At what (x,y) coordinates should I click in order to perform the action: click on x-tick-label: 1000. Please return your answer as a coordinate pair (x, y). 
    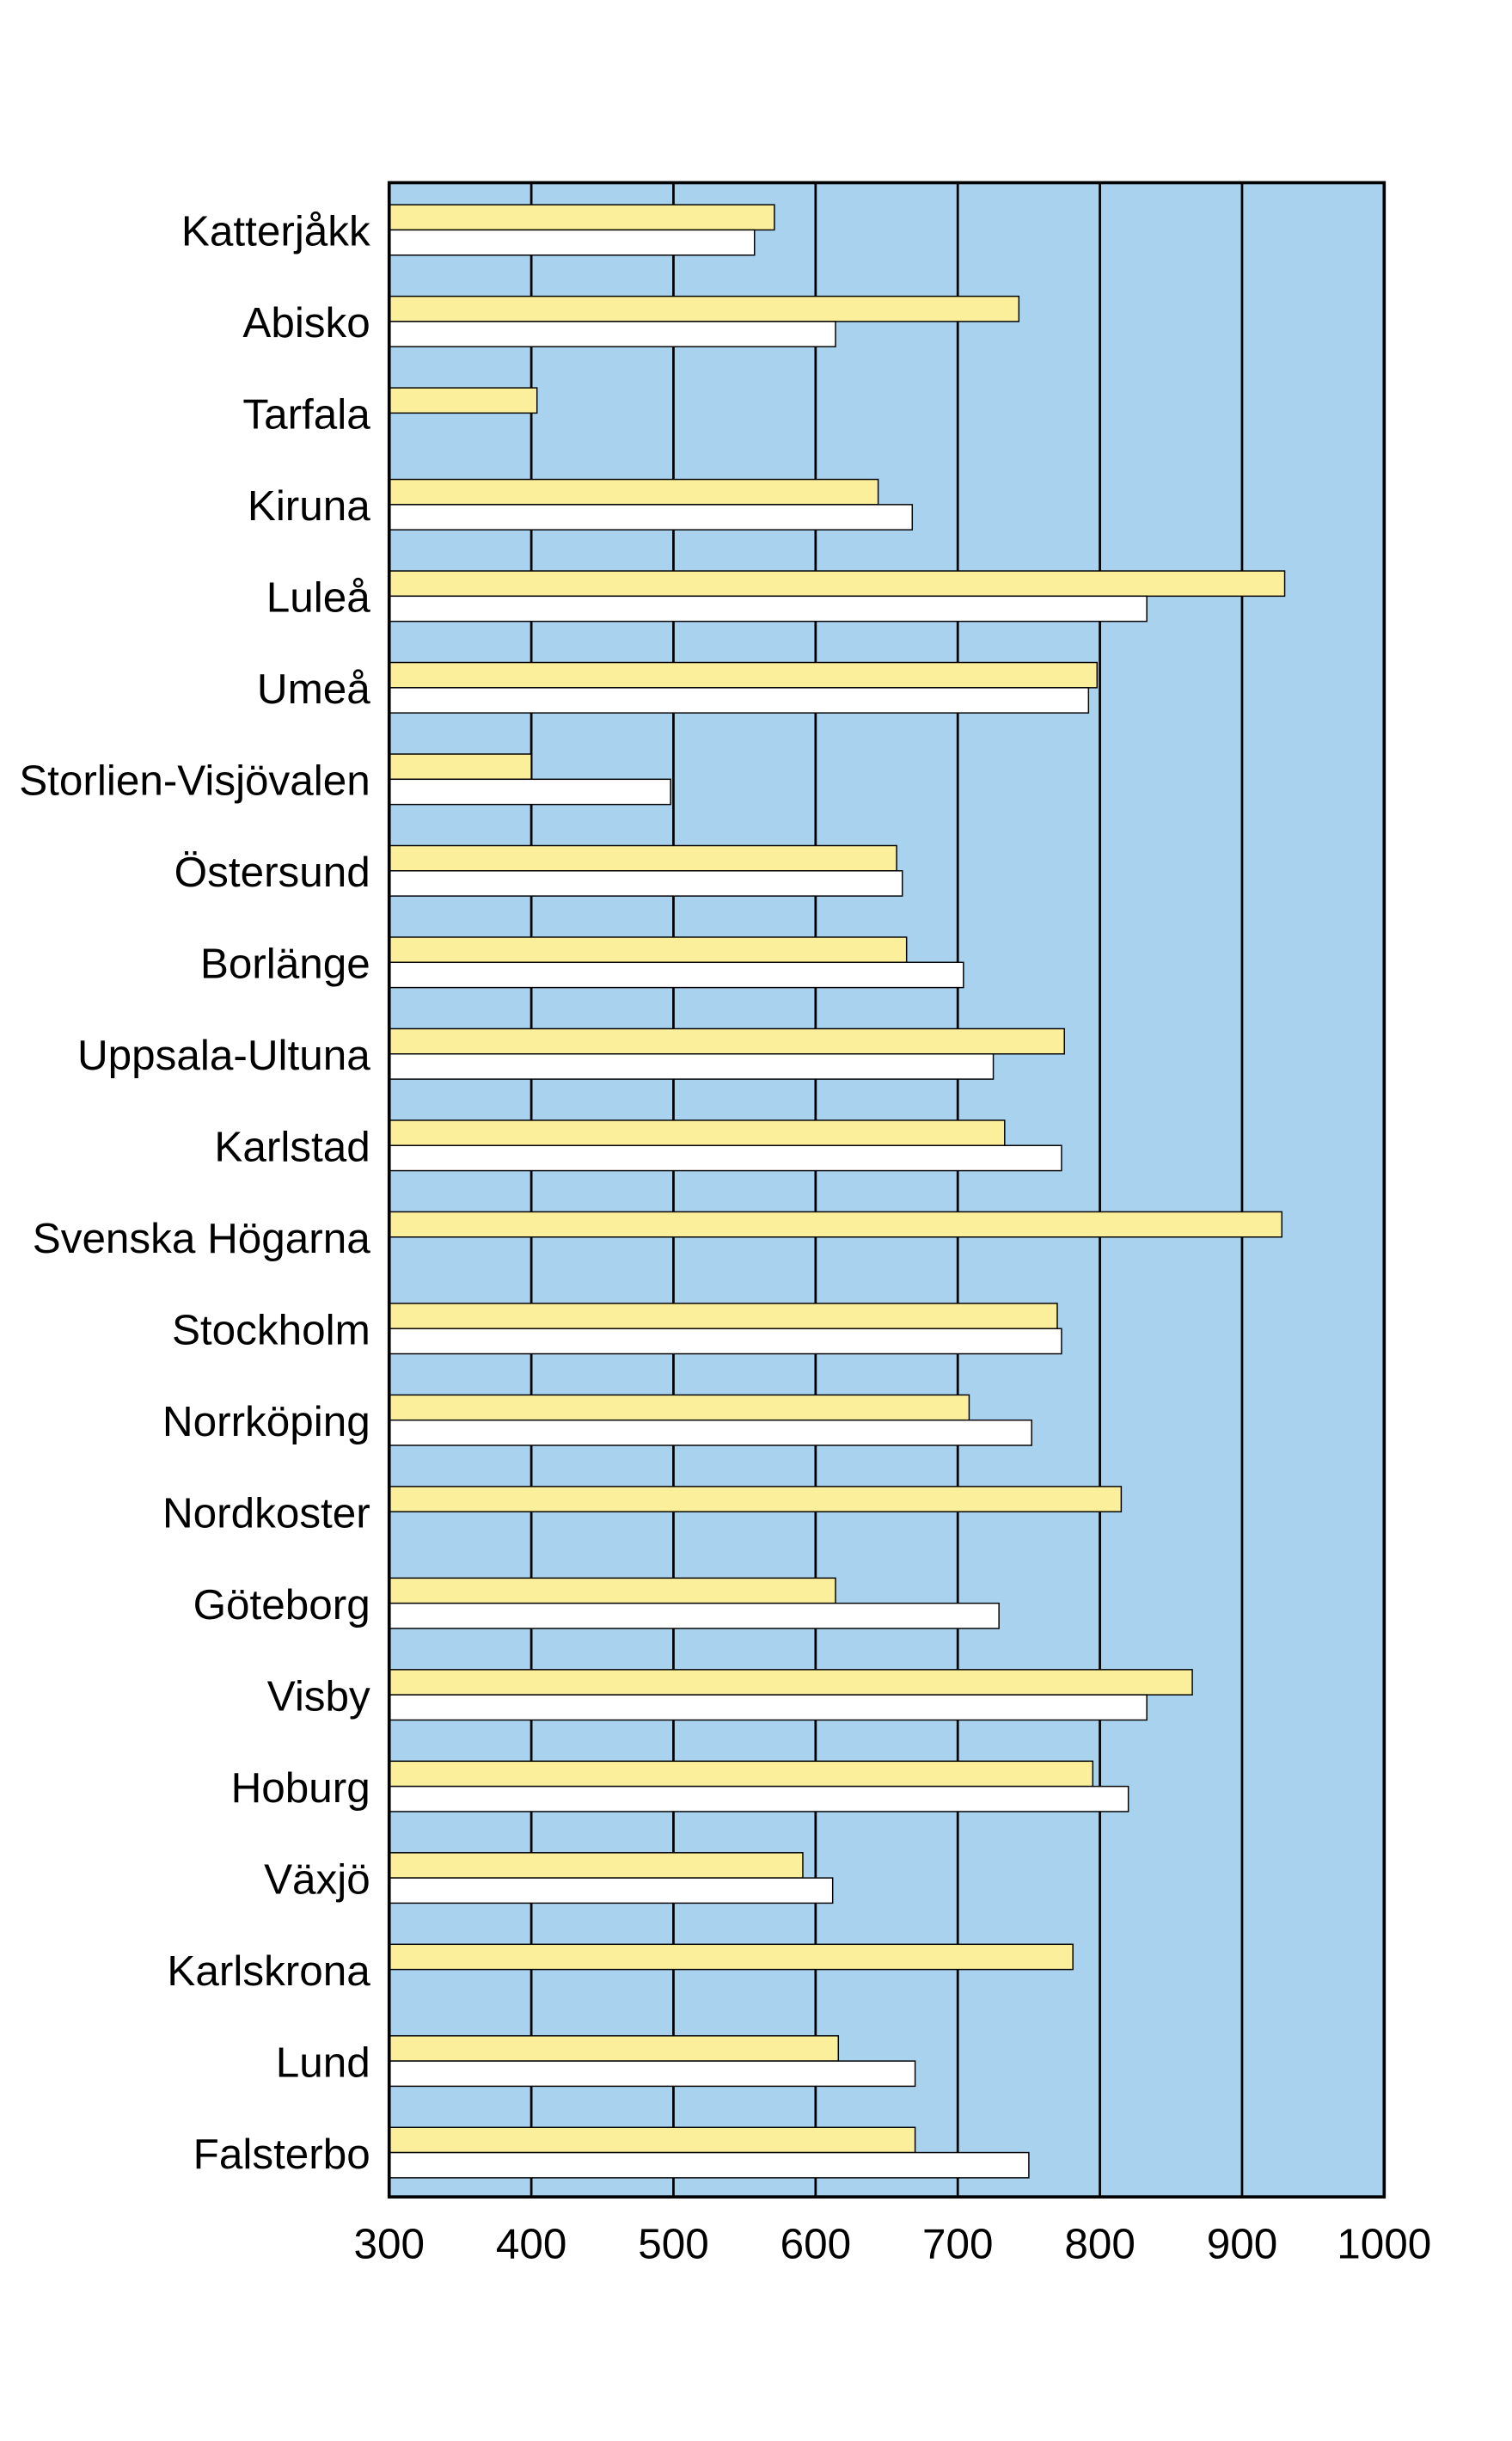
    Looking at the image, I should click on (1384, 2244).